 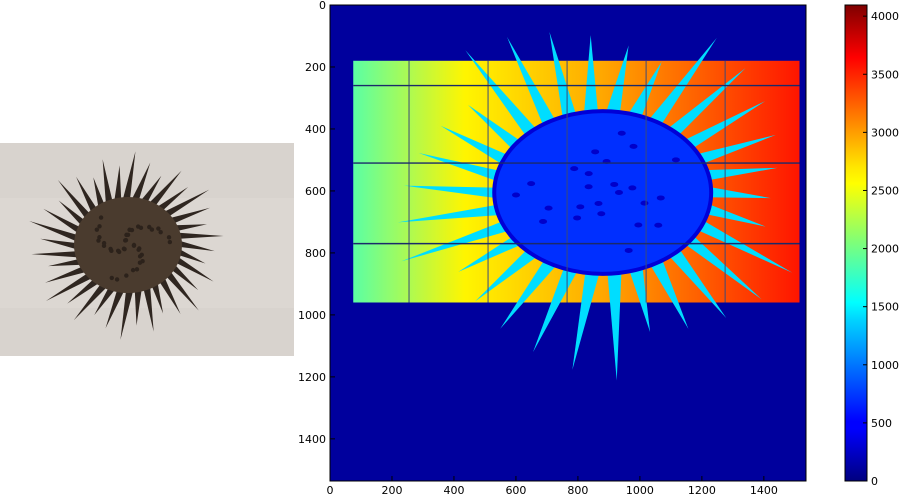 I want to click on x-tick-label: 1400, so click(x=764, y=490).